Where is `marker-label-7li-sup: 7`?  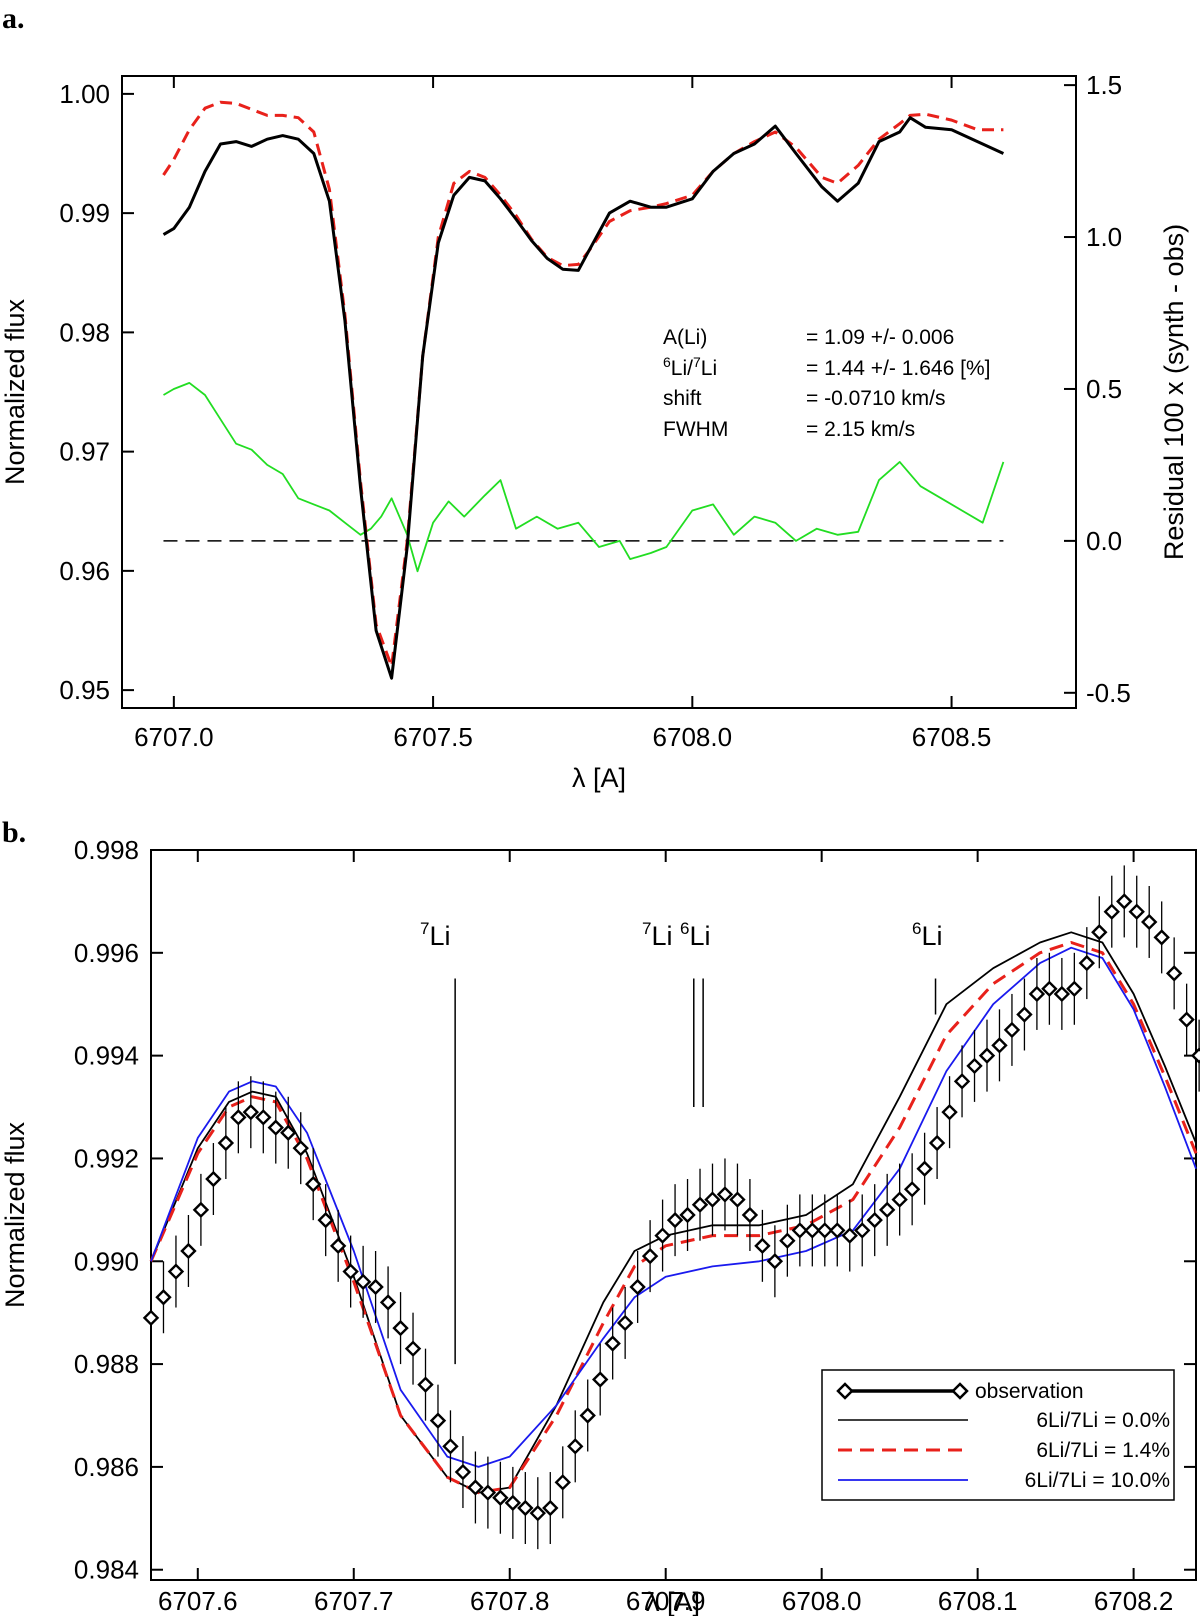
marker-label-7li-sup: 7 is located at coordinates (424, 928).